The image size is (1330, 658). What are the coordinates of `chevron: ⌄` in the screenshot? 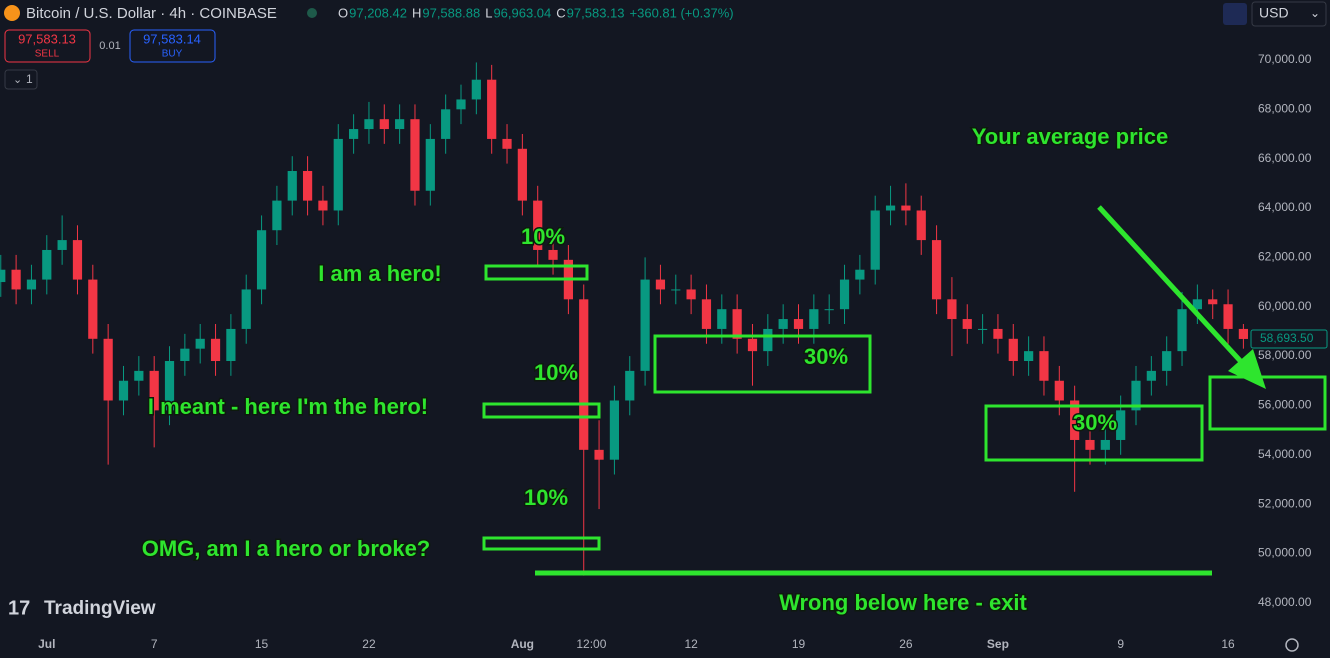 It's located at (17, 80).